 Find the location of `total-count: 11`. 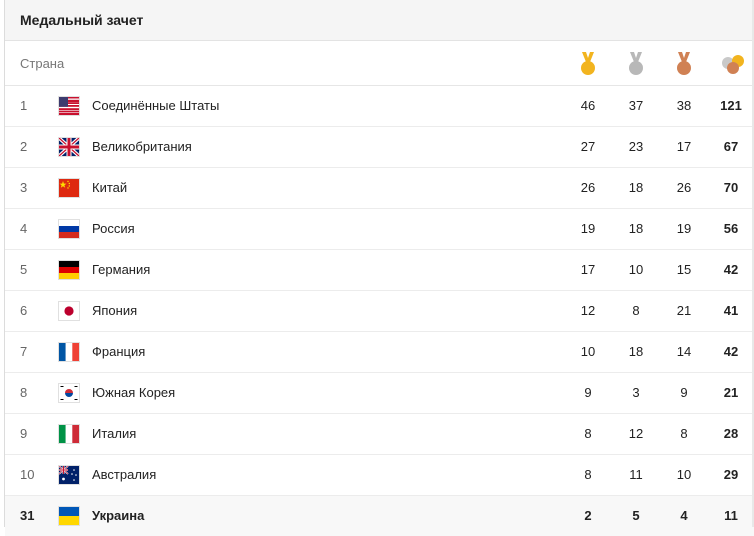

total-count: 11 is located at coordinates (731, 515).